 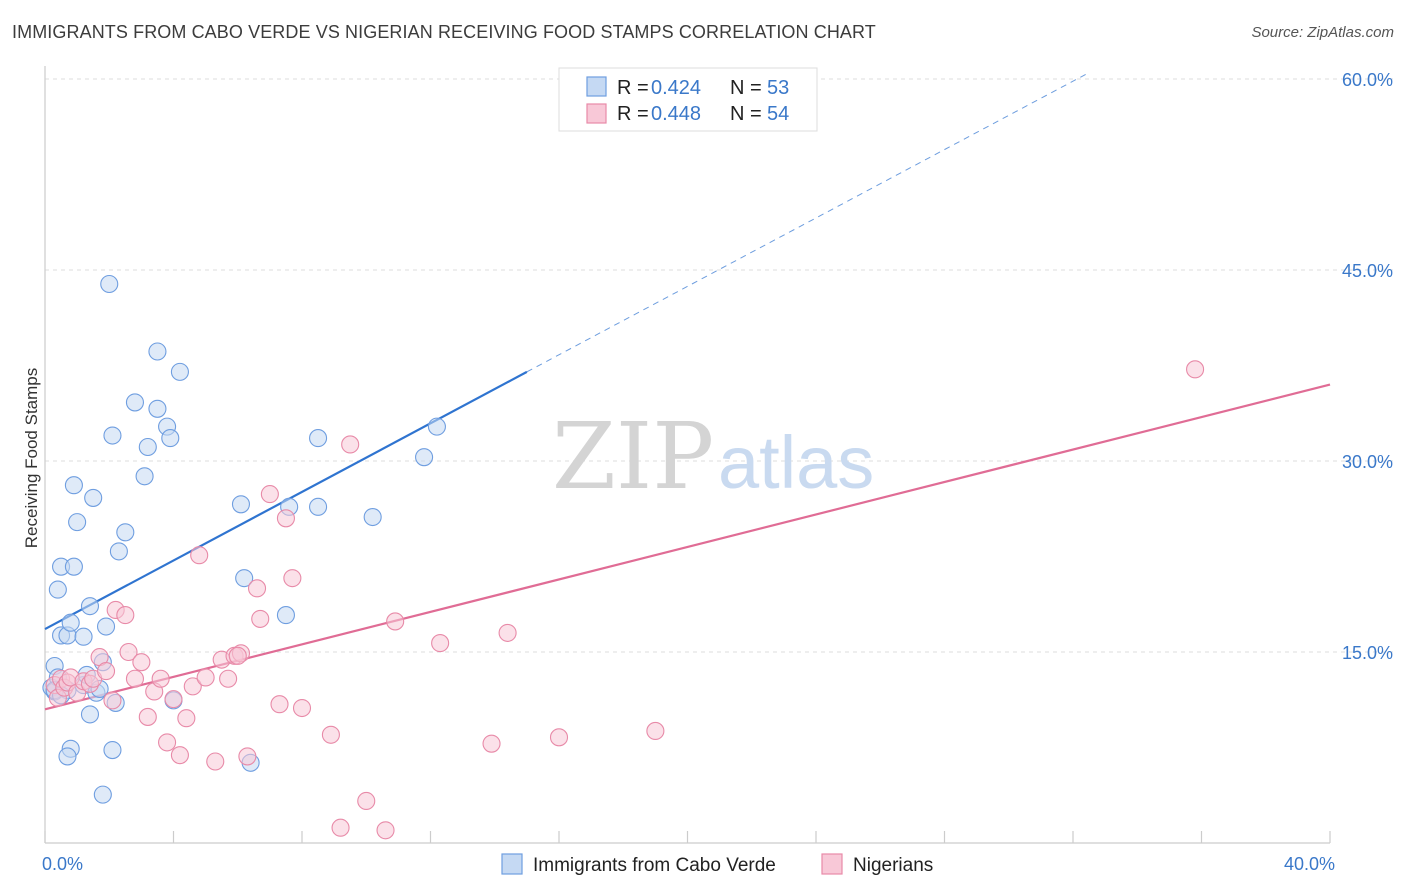 I want to click on watermark-atlas: atlas, so click(x=796, y=462).